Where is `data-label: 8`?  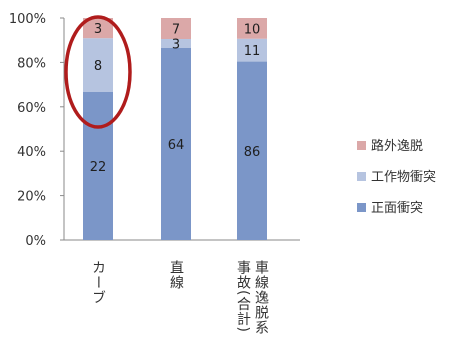
data-label: 8 is located at coordinates (98, 66).